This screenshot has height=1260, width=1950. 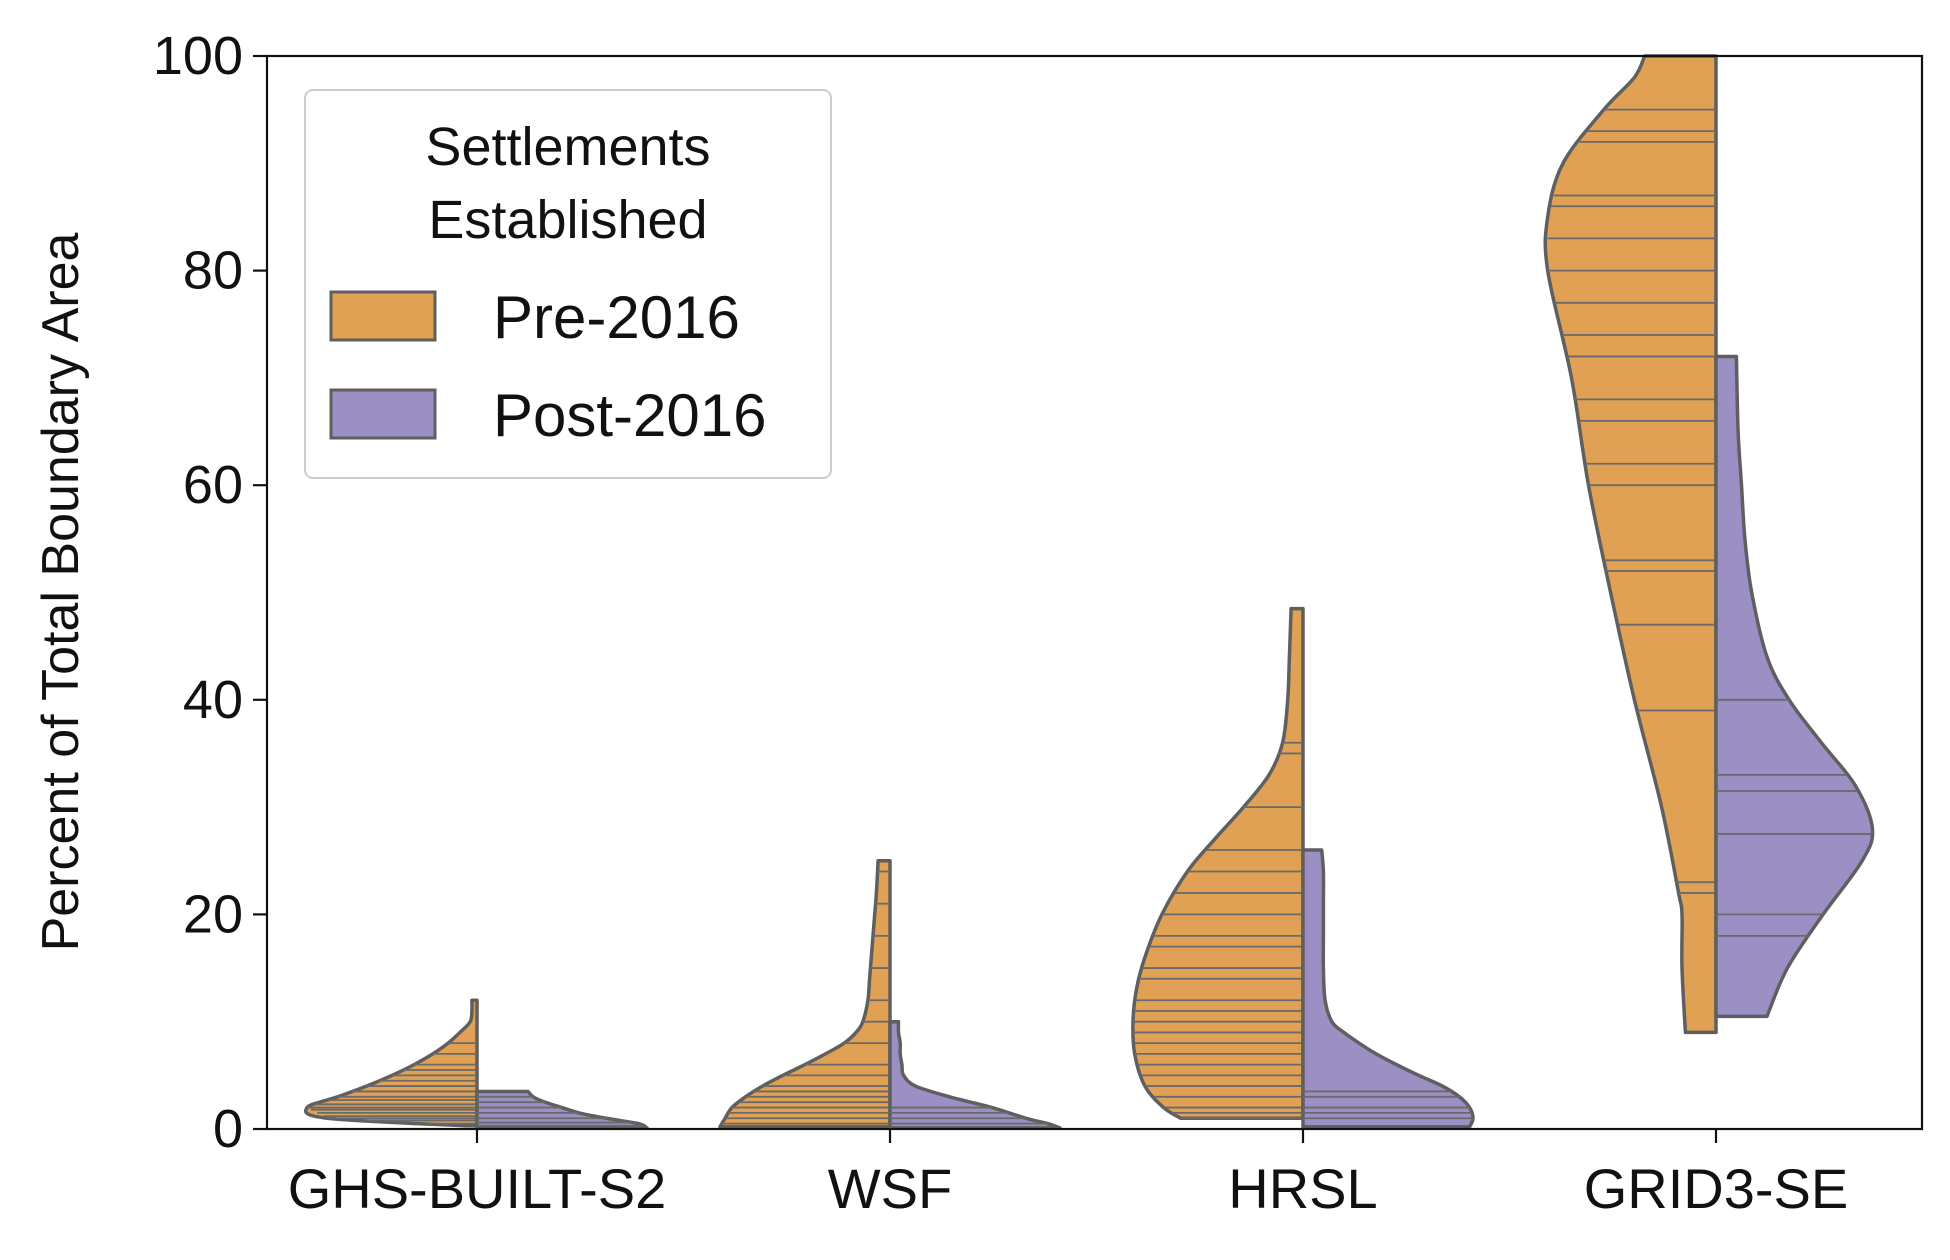 What do you see at coordinates (228, 1129) in the screenshot?
I see `y-tick-label: 0` at bounding box center [228, 1129].